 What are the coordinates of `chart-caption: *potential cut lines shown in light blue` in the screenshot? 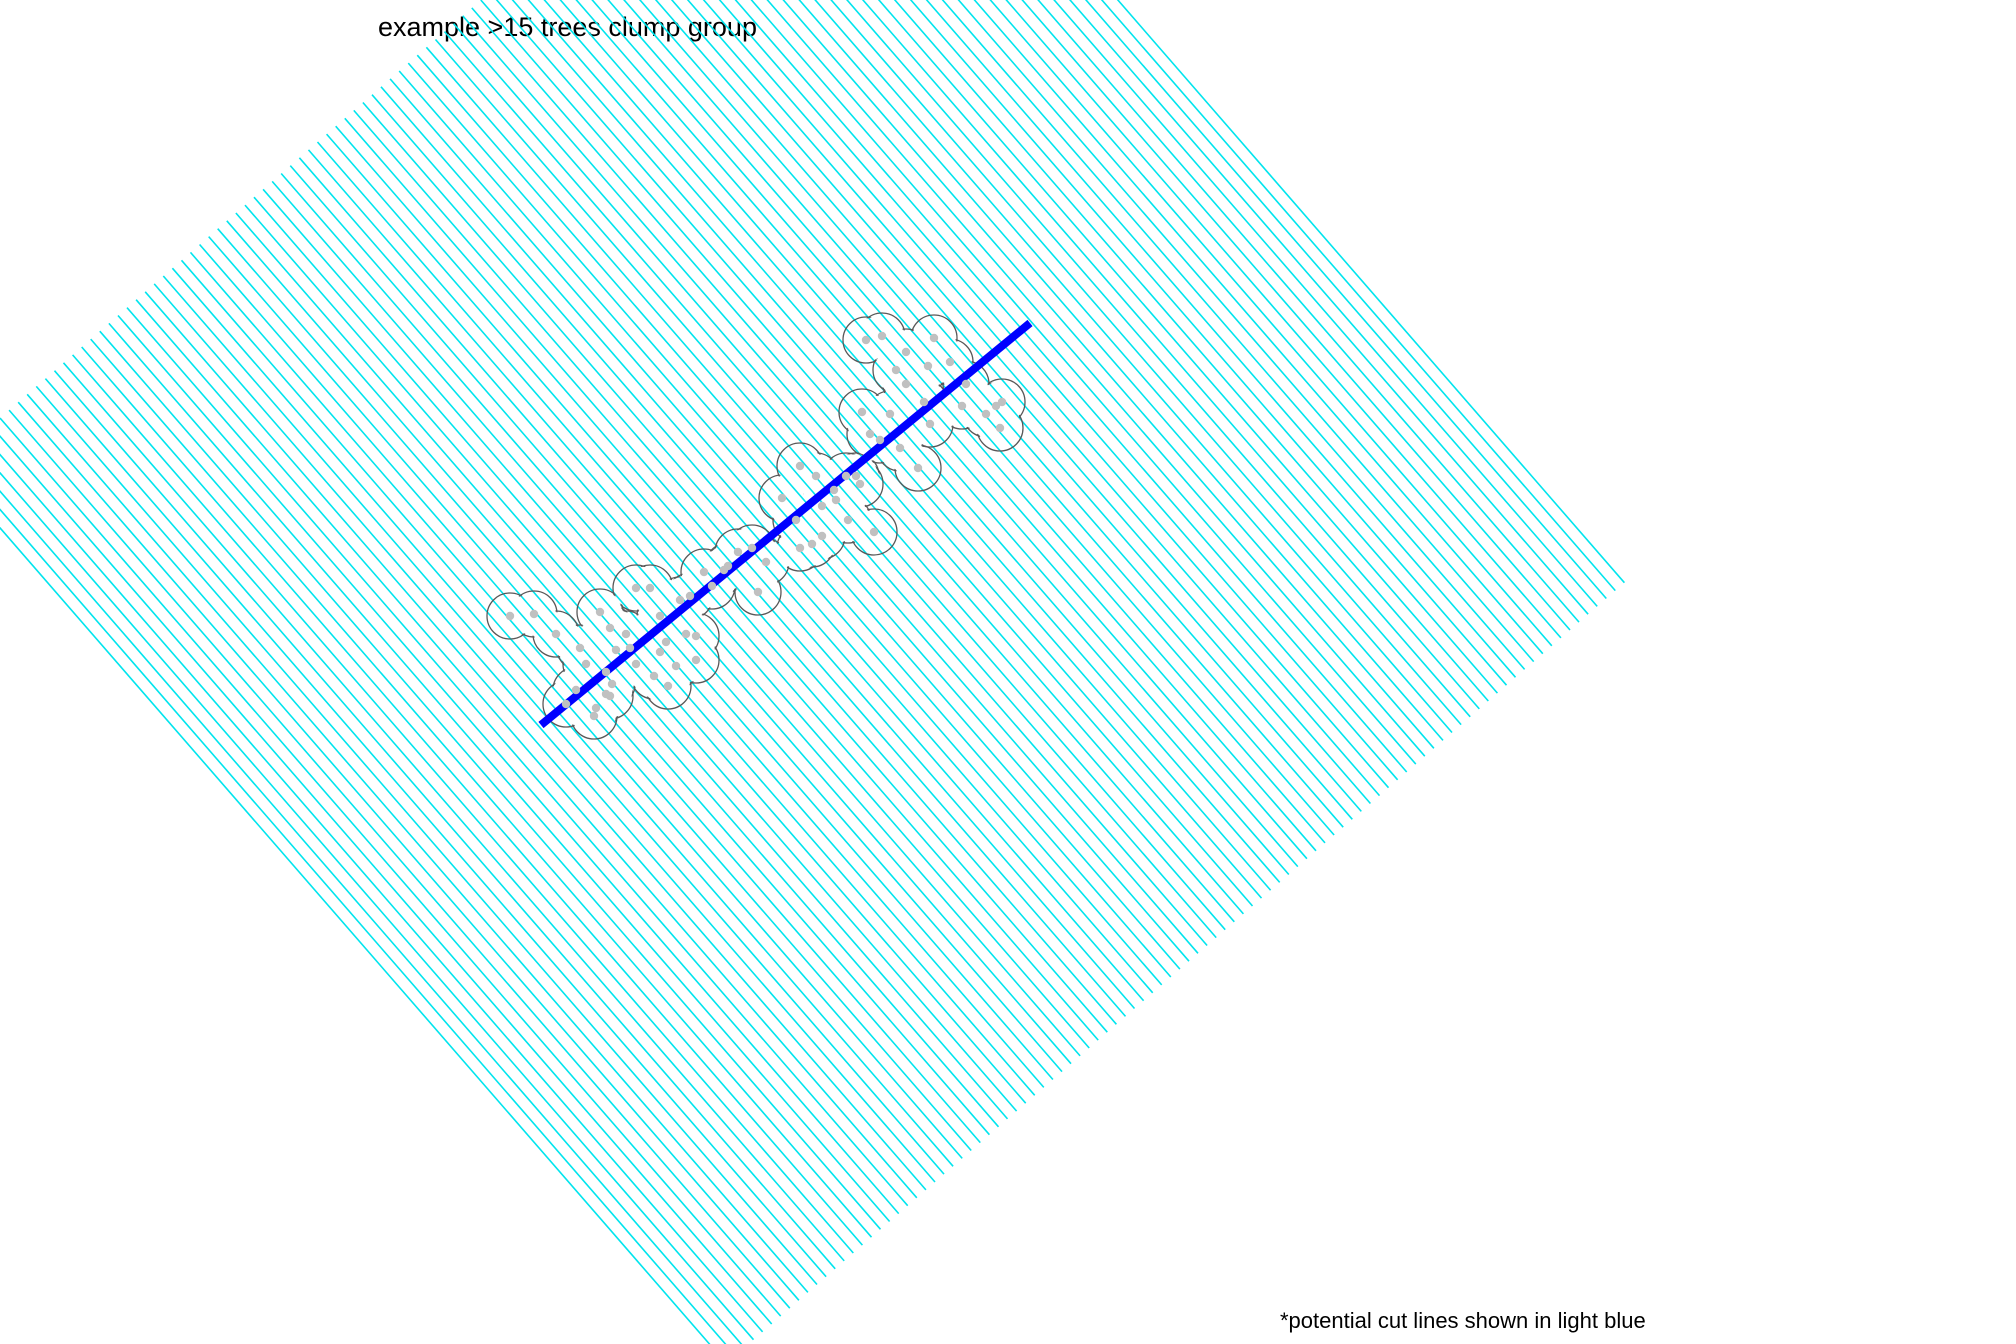 It's located at (1463, 1320).